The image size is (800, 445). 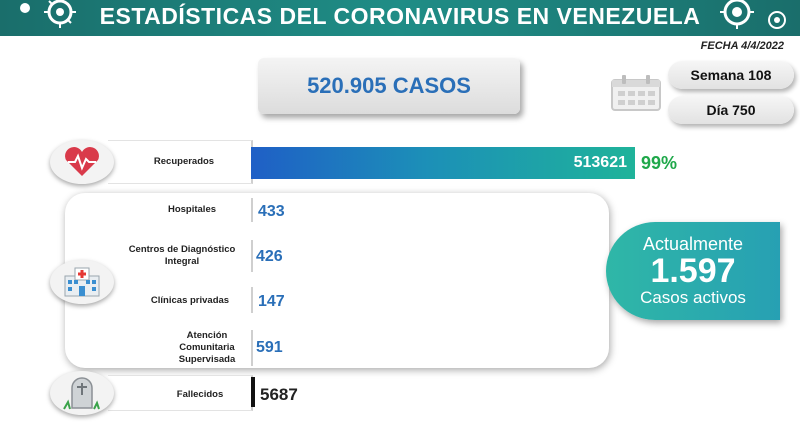 What do you see at coordinates (636, 93) in the screenshot?
I see `calendar-icon` at bounding box center [636, 93].